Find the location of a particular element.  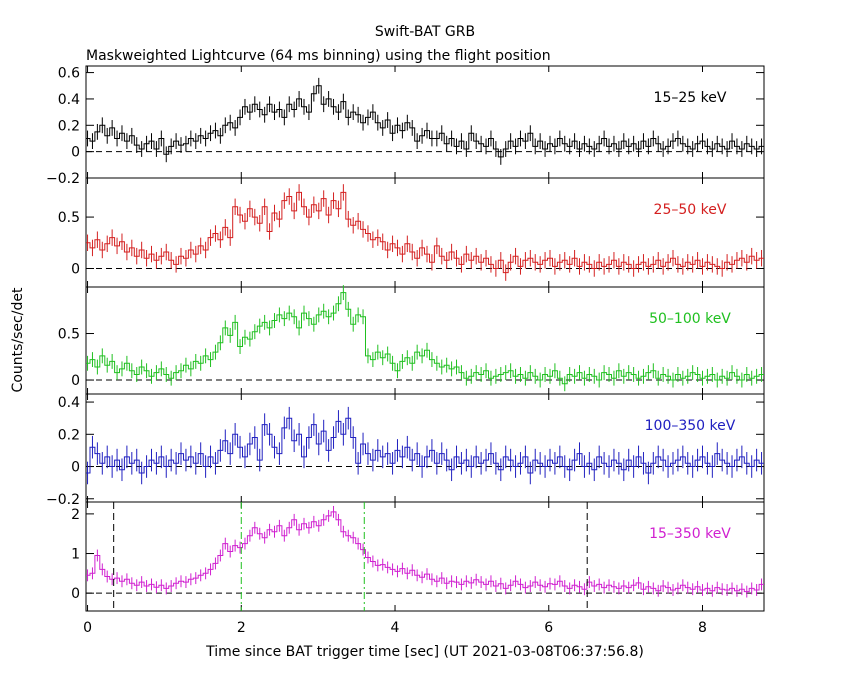

y-tick-label: 2 is located at coordinates (75, 515).